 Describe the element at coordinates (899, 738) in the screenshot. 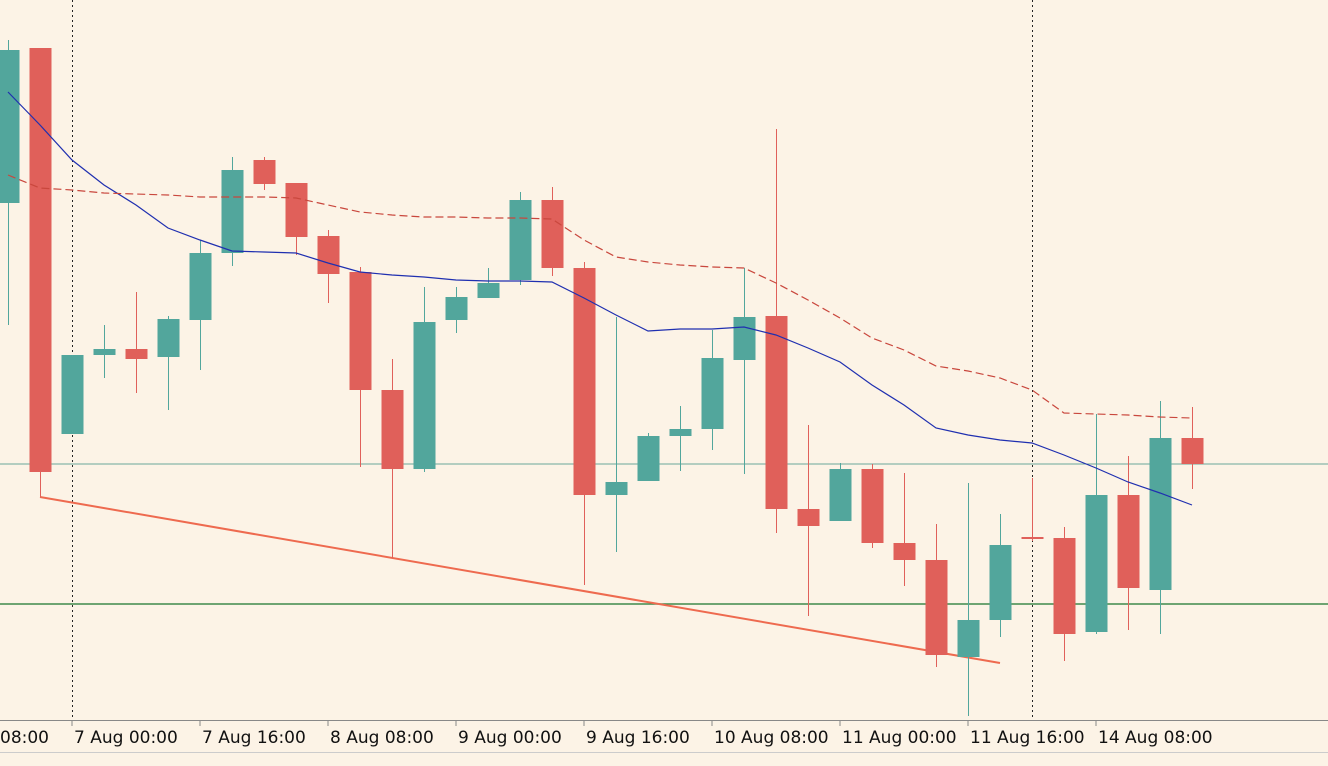

I see `x-tick-label: 11 Aug 00:00` at that location.